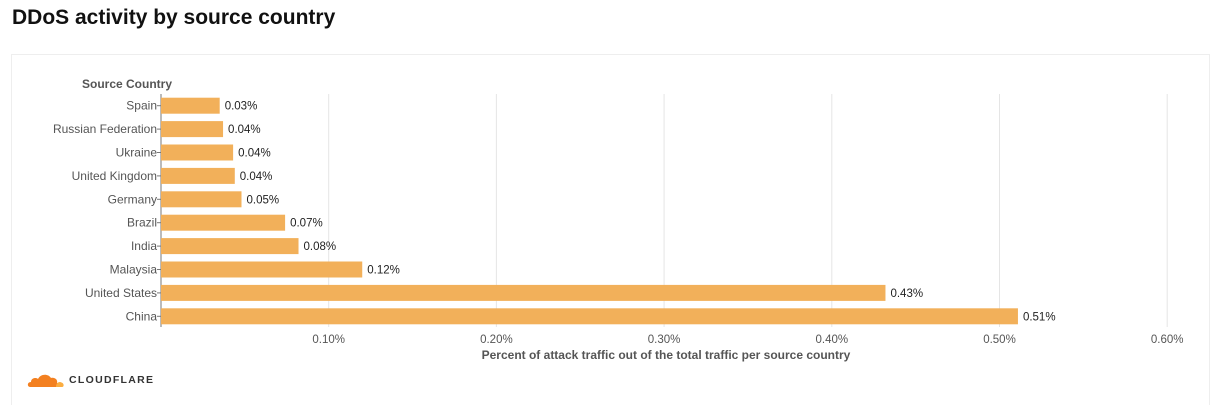  I want to click on x-tick-label: 0.30%, so click(664, 340).